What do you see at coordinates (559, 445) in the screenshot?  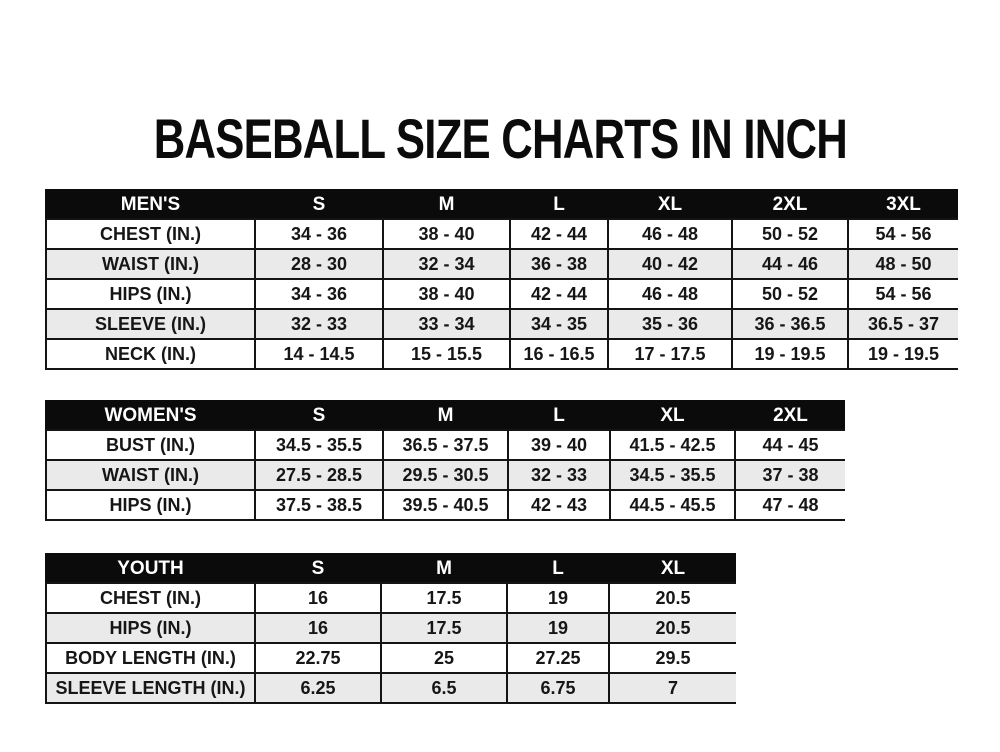 I see `size-value: 39 - 40` at bounding box center [559, 445].